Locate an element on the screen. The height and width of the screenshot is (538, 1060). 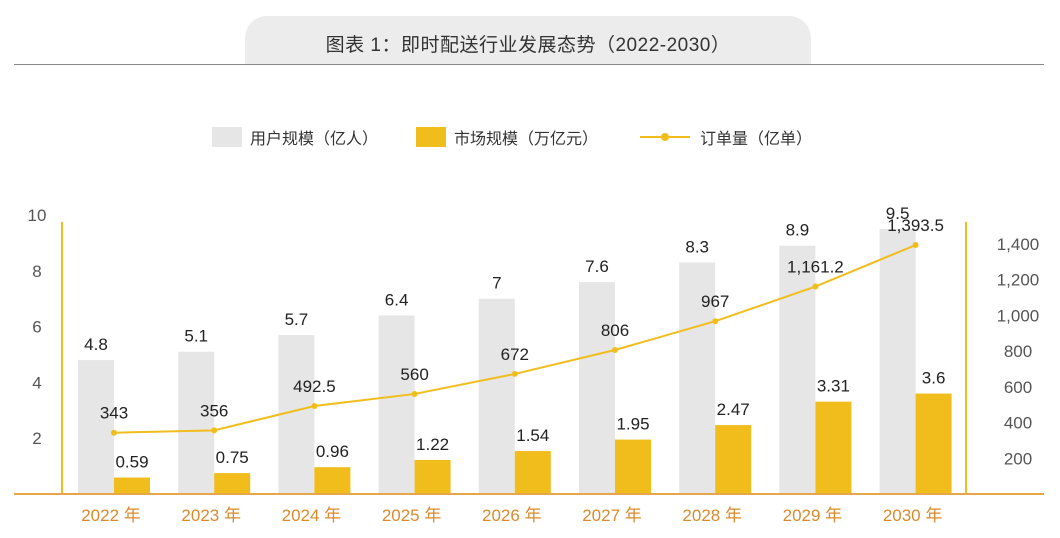
market-scale-value-label: 3.6 is located at coordinates (934, 378).